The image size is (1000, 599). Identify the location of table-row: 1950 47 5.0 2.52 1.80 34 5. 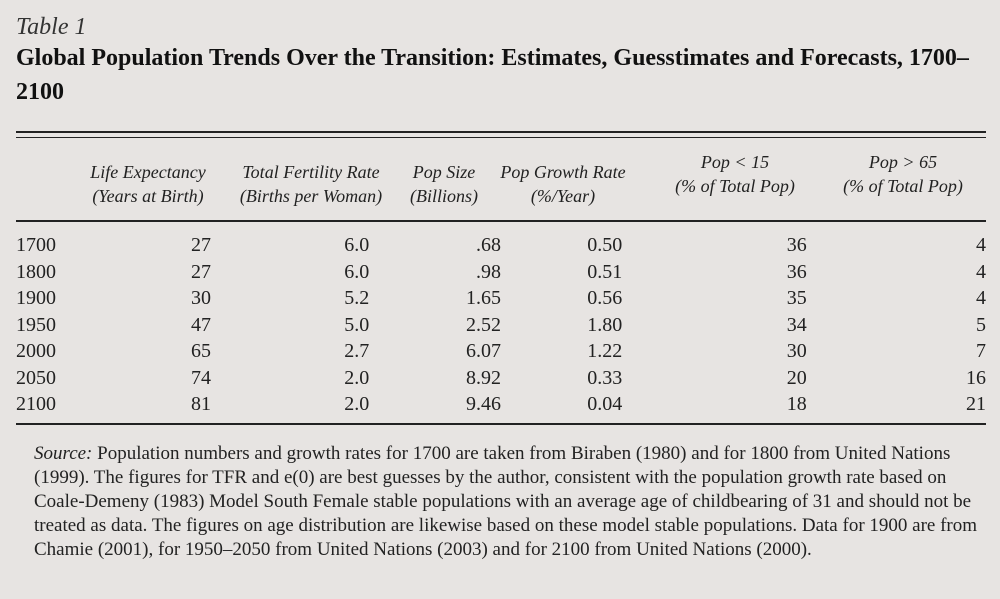
(501, 325).